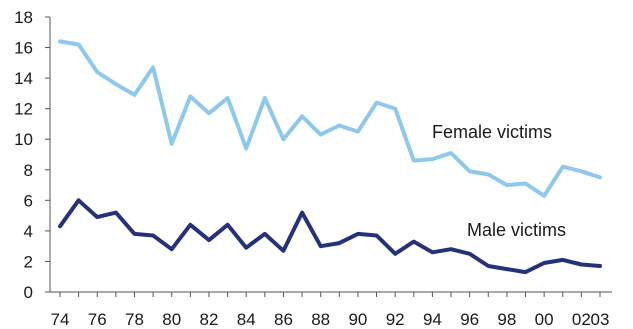 The image size is (633, 329). Describe the element at coordinates (23, 48) in the screenshot. I see `y-tick-label: 16` at that location.